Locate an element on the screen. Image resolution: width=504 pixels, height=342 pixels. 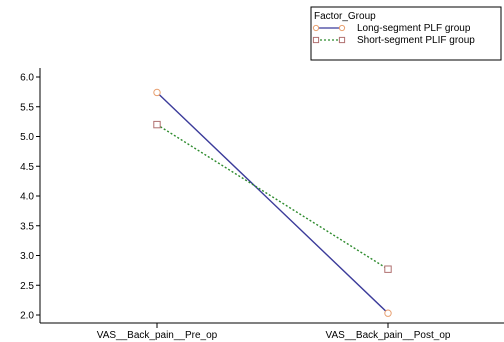
legend-entry: Long-segment PLF group is located at coordinates (391, 28).